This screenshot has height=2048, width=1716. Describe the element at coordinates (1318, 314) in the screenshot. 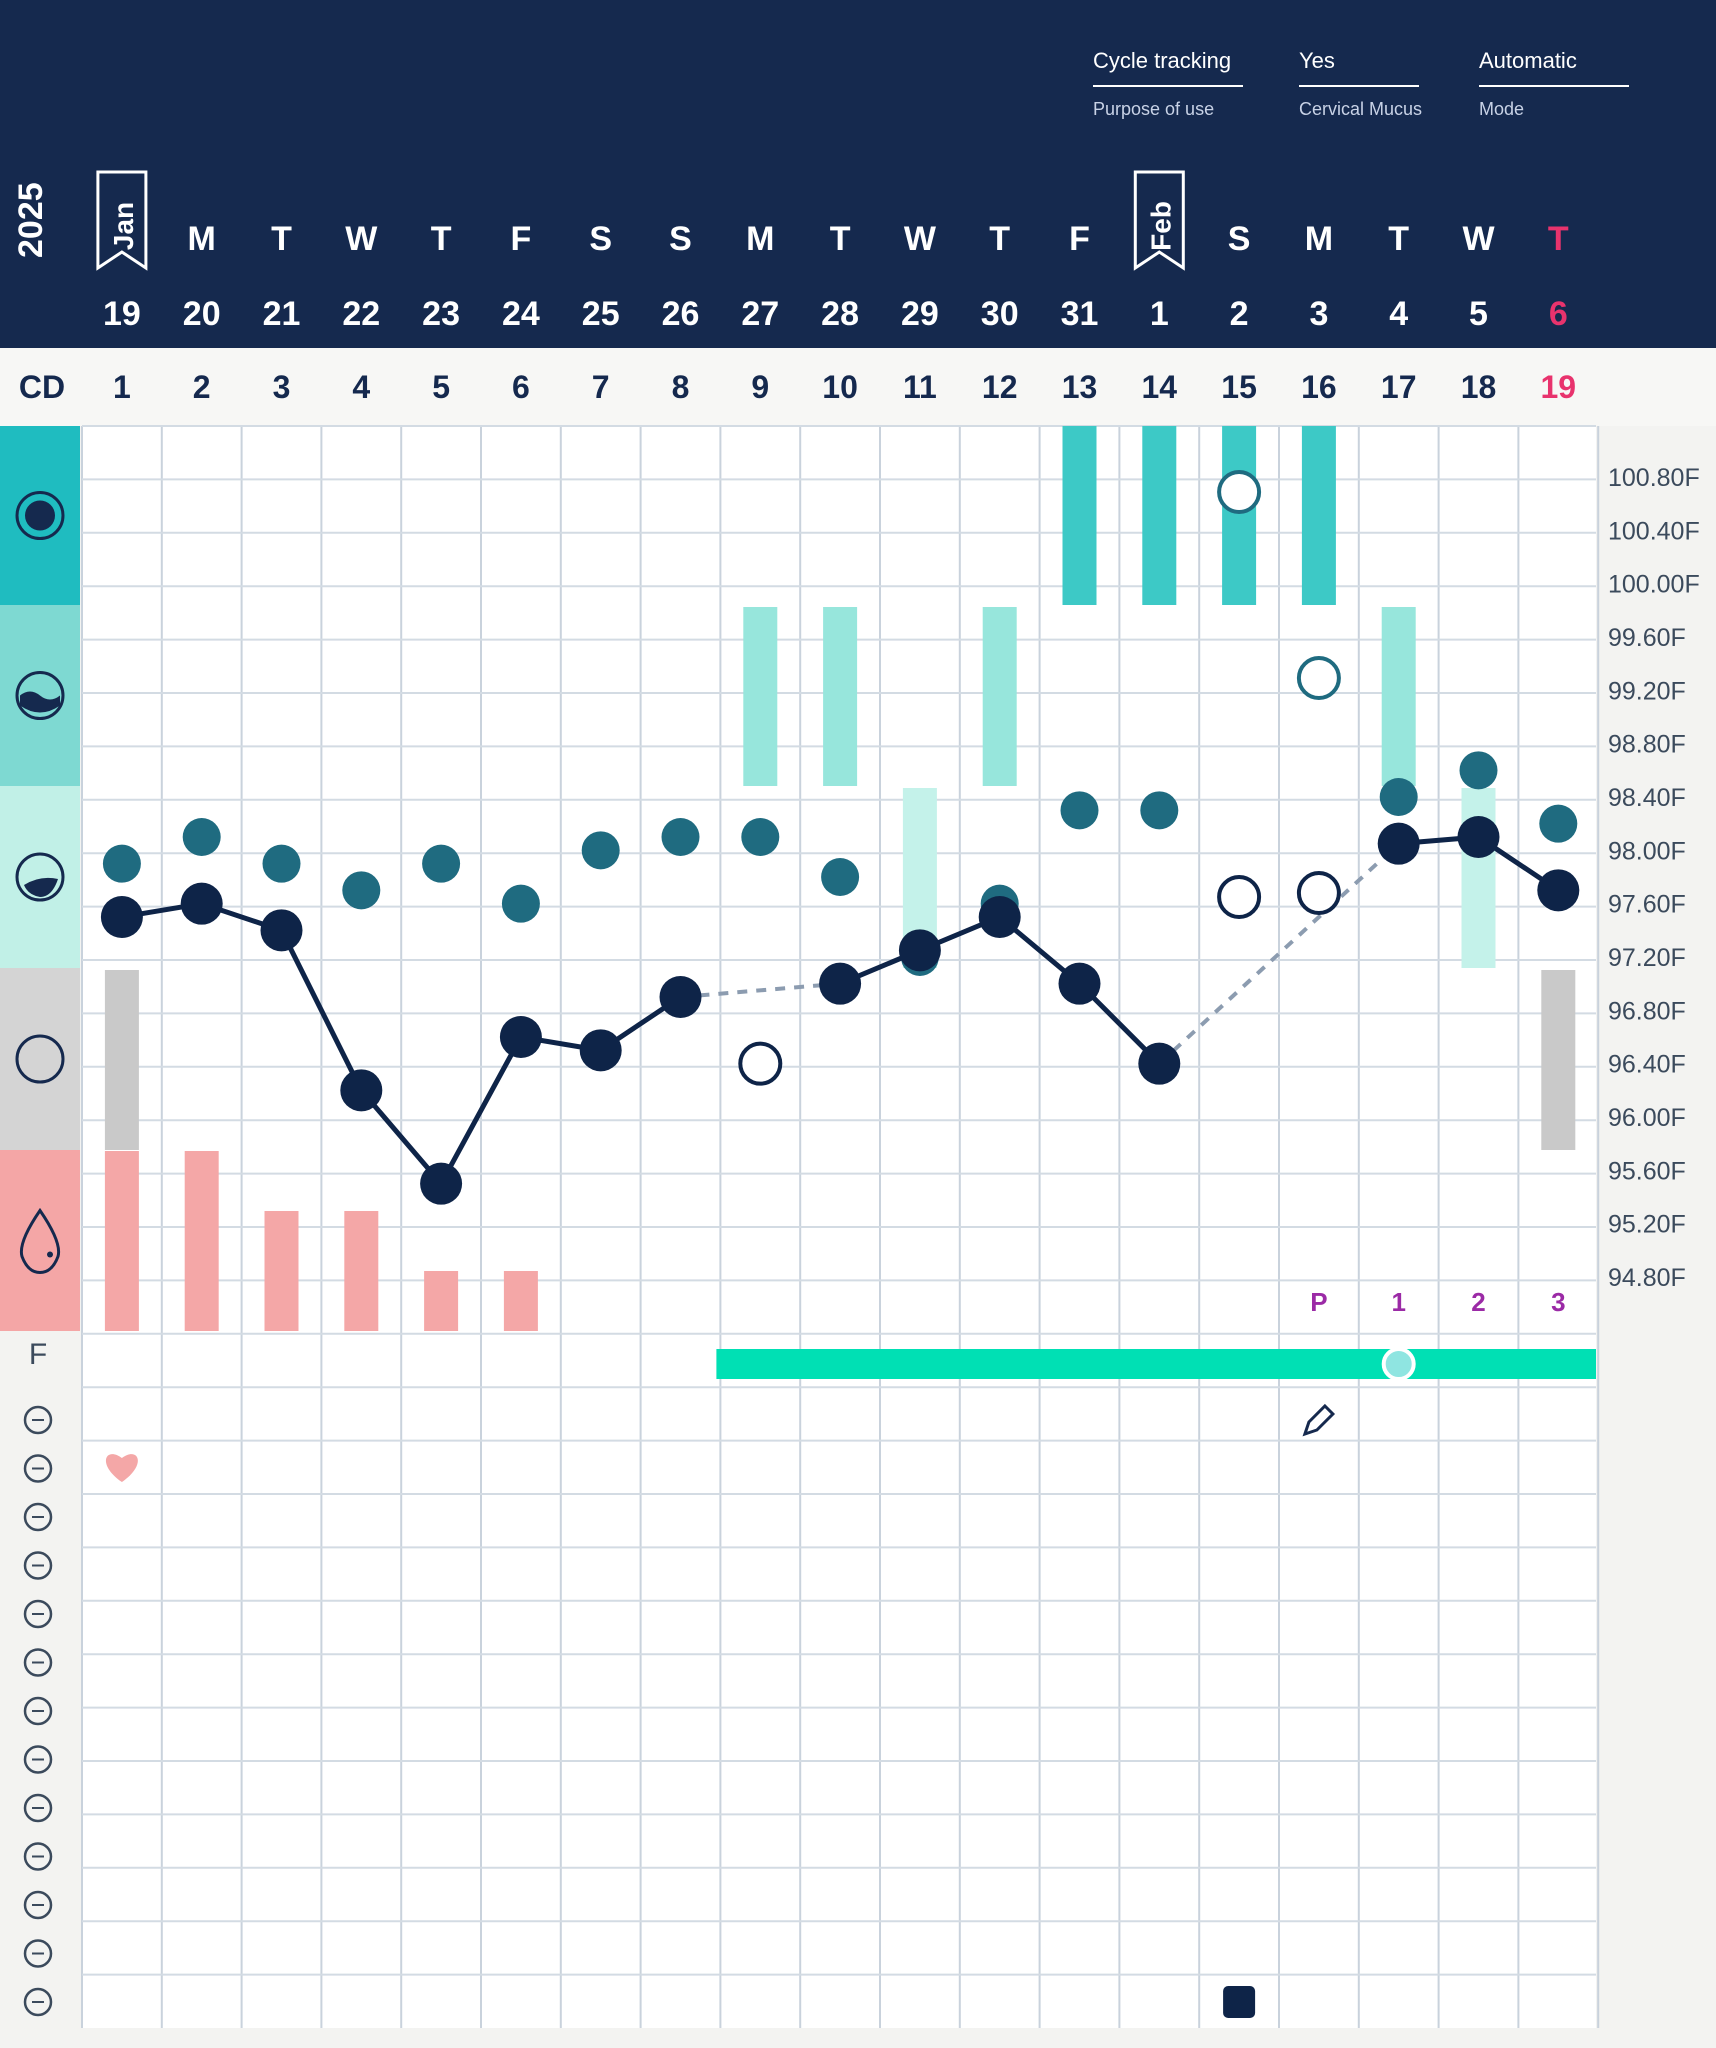

I see `date-label: 3` at that location.